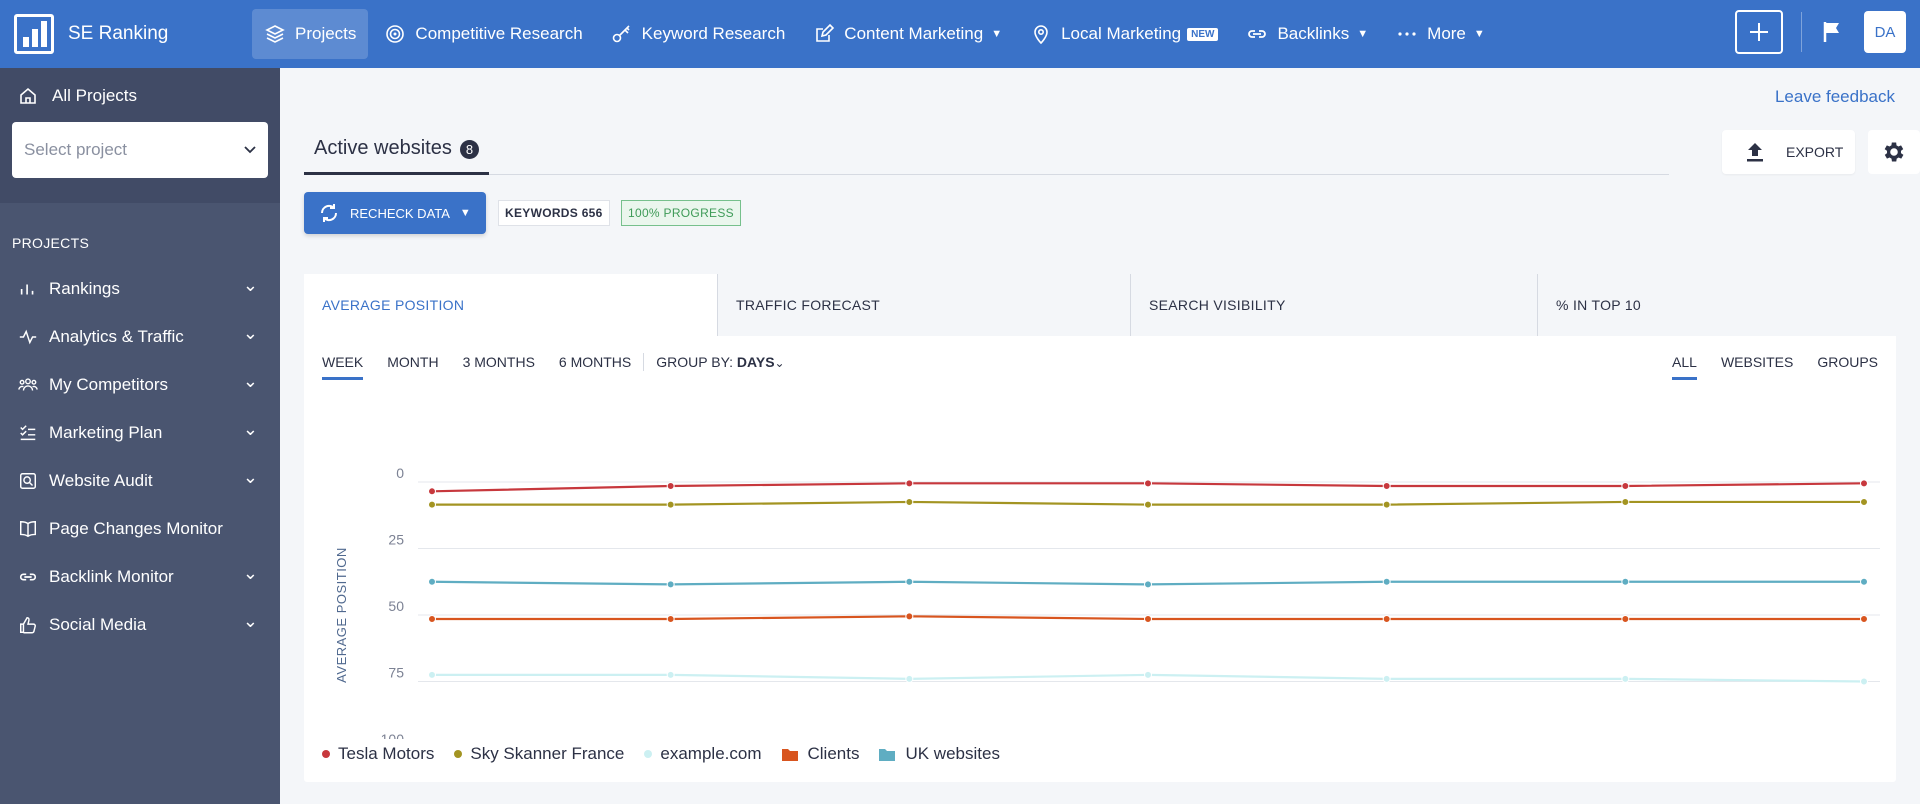 This screenshot has height=804, width=1920. Describe the element at coordinates (1847, 362) in the screenshot. I see `view-option: GROUPS` at that location.